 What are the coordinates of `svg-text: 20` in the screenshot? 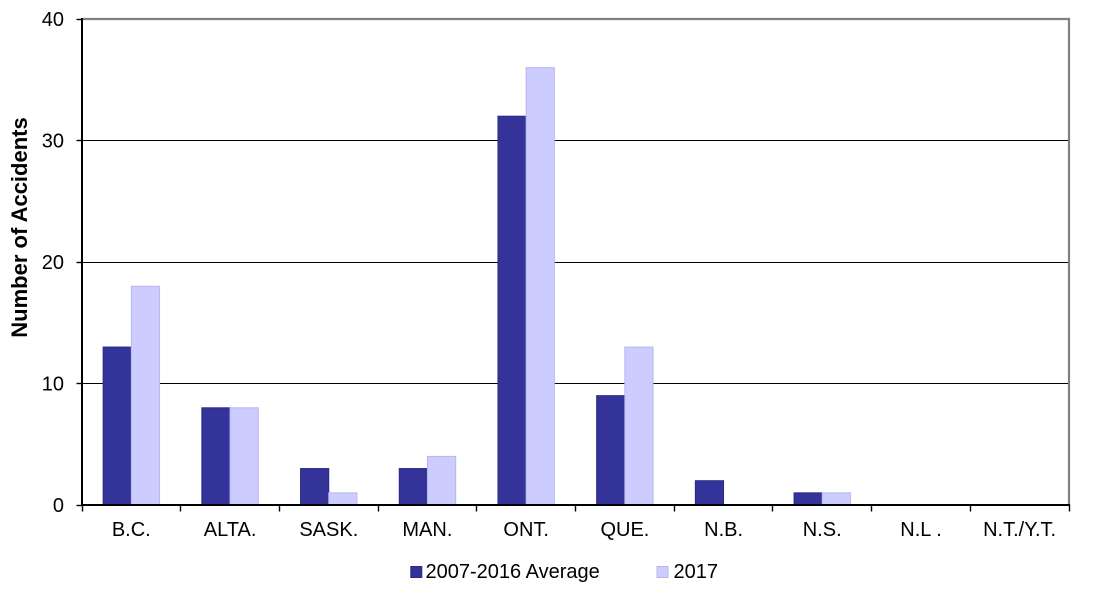 It's located at (53, 263).